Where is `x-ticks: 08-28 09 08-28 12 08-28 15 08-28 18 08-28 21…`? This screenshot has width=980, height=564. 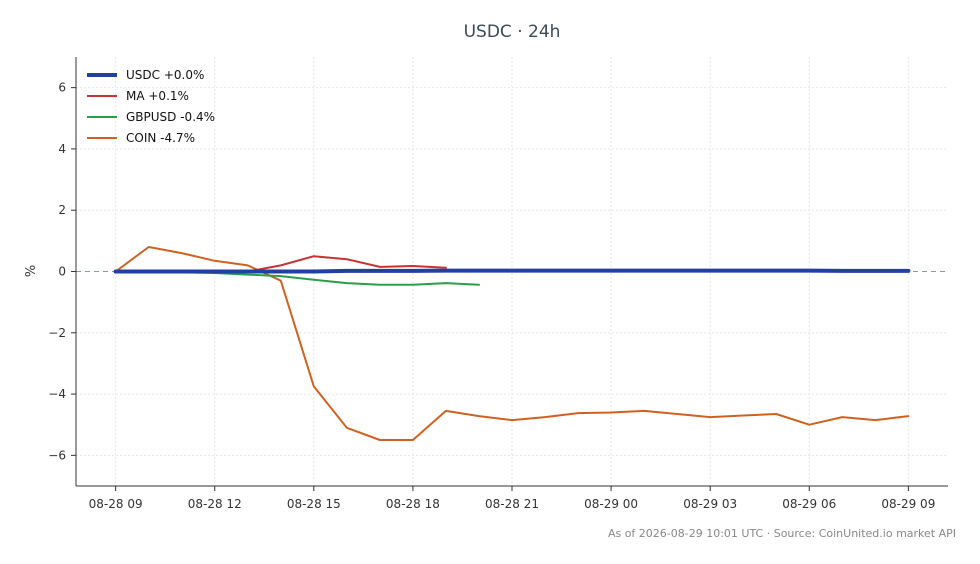
x-ticks: 08-28 09 08-28 12 08-28 15 08-28 18 08-28 21… is located at coordinates (512, 498).